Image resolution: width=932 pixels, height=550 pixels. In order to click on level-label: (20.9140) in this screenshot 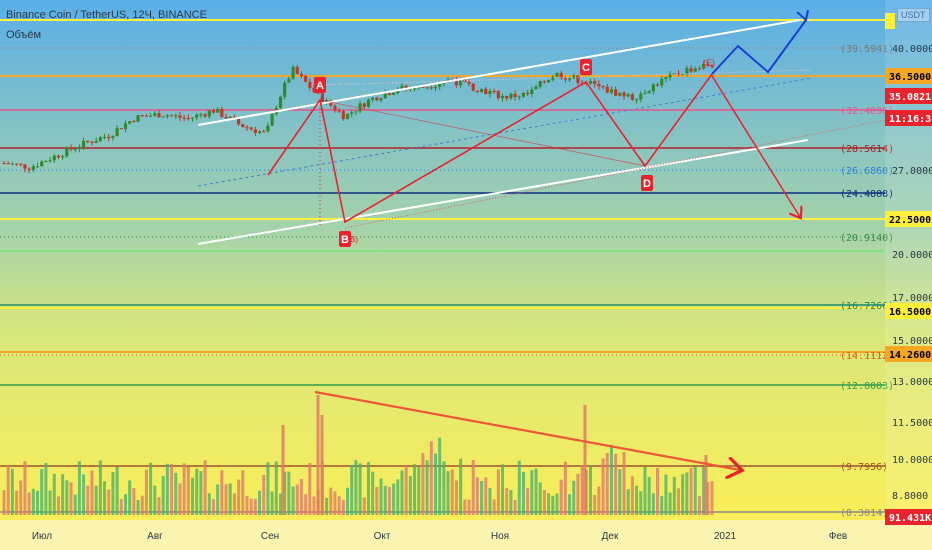, I will do `click(867, 238)`.